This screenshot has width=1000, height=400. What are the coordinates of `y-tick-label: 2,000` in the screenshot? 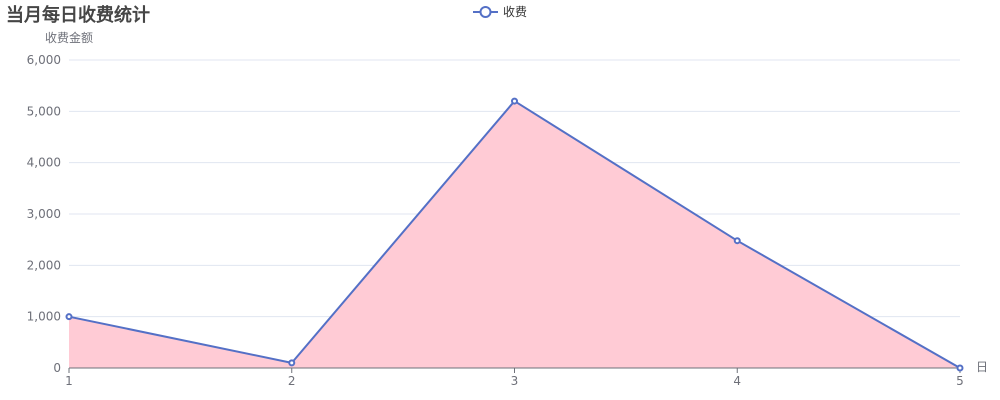 It's located at (44, 265).